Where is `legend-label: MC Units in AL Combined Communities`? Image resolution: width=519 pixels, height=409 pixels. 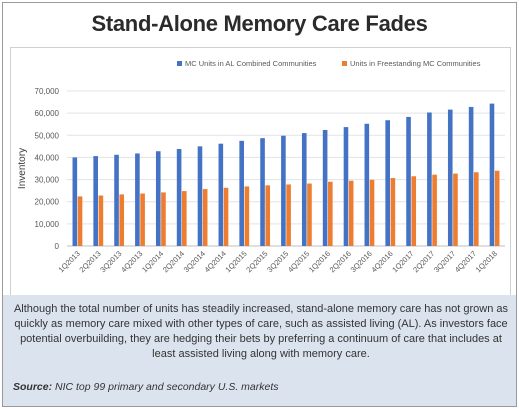 legend-label: MC Units in AL Combined Communities is located at coordinates (251, 63).